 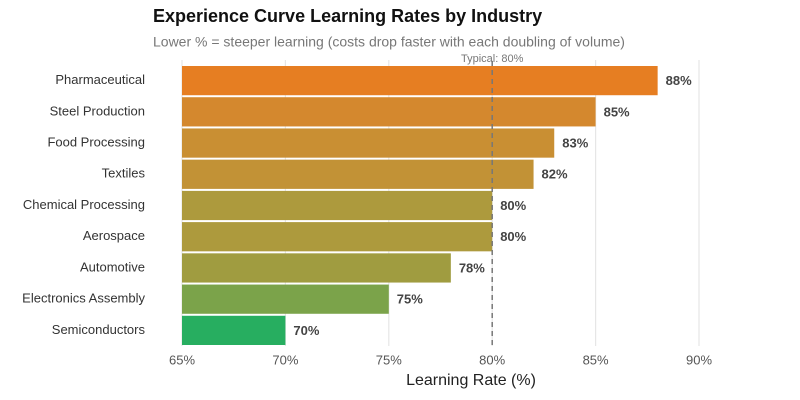 What do you see at coordinates (492, 359) in the screenshot?
I see `x-tick-label: 80%` at bounding box center [492, 359].